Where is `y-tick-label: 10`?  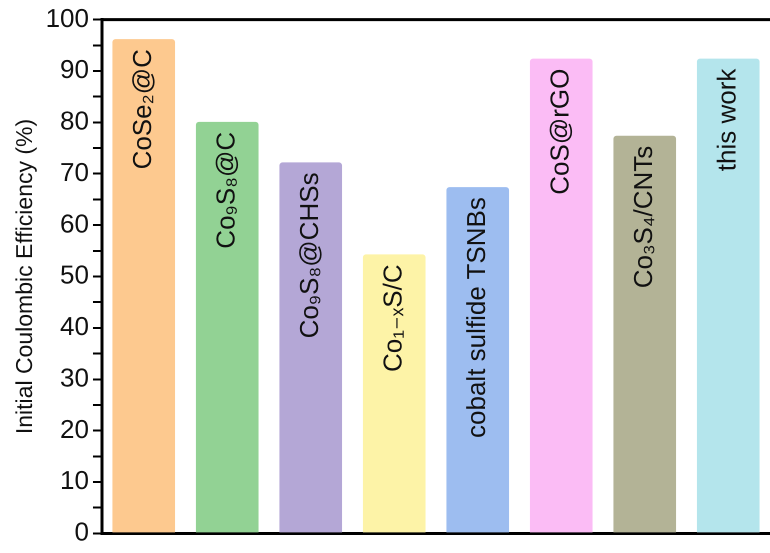 y-tick-label: 10 is located at coordinates (74, 480).